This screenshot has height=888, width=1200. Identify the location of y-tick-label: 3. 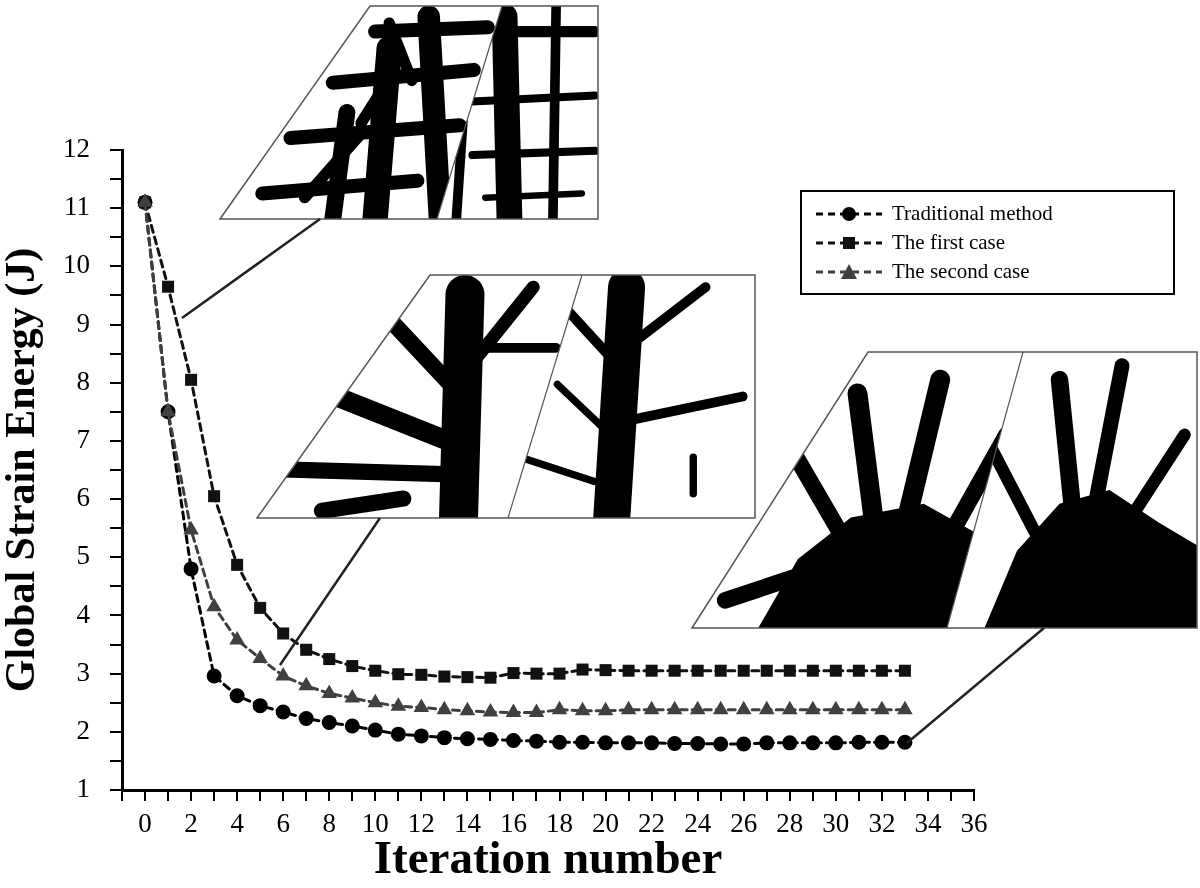
(83, 671).